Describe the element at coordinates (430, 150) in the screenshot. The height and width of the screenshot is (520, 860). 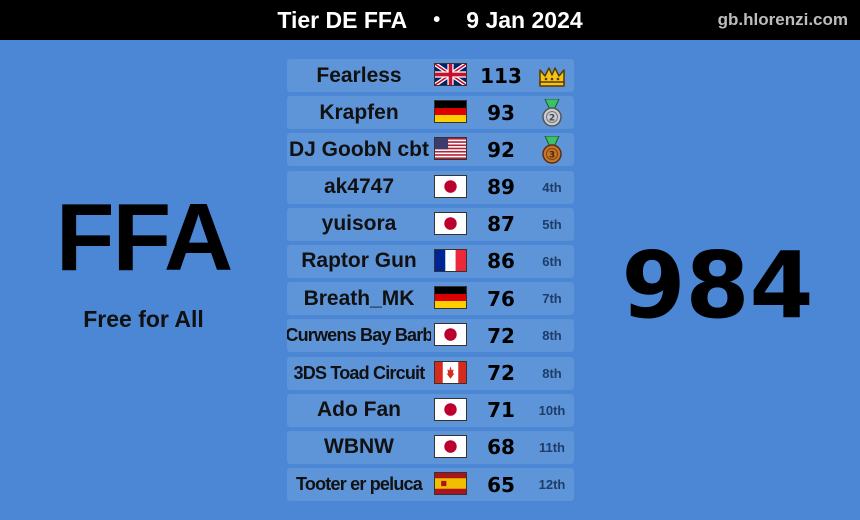
I see `table-row: DJ GoobN cbt 92 3` at that location.